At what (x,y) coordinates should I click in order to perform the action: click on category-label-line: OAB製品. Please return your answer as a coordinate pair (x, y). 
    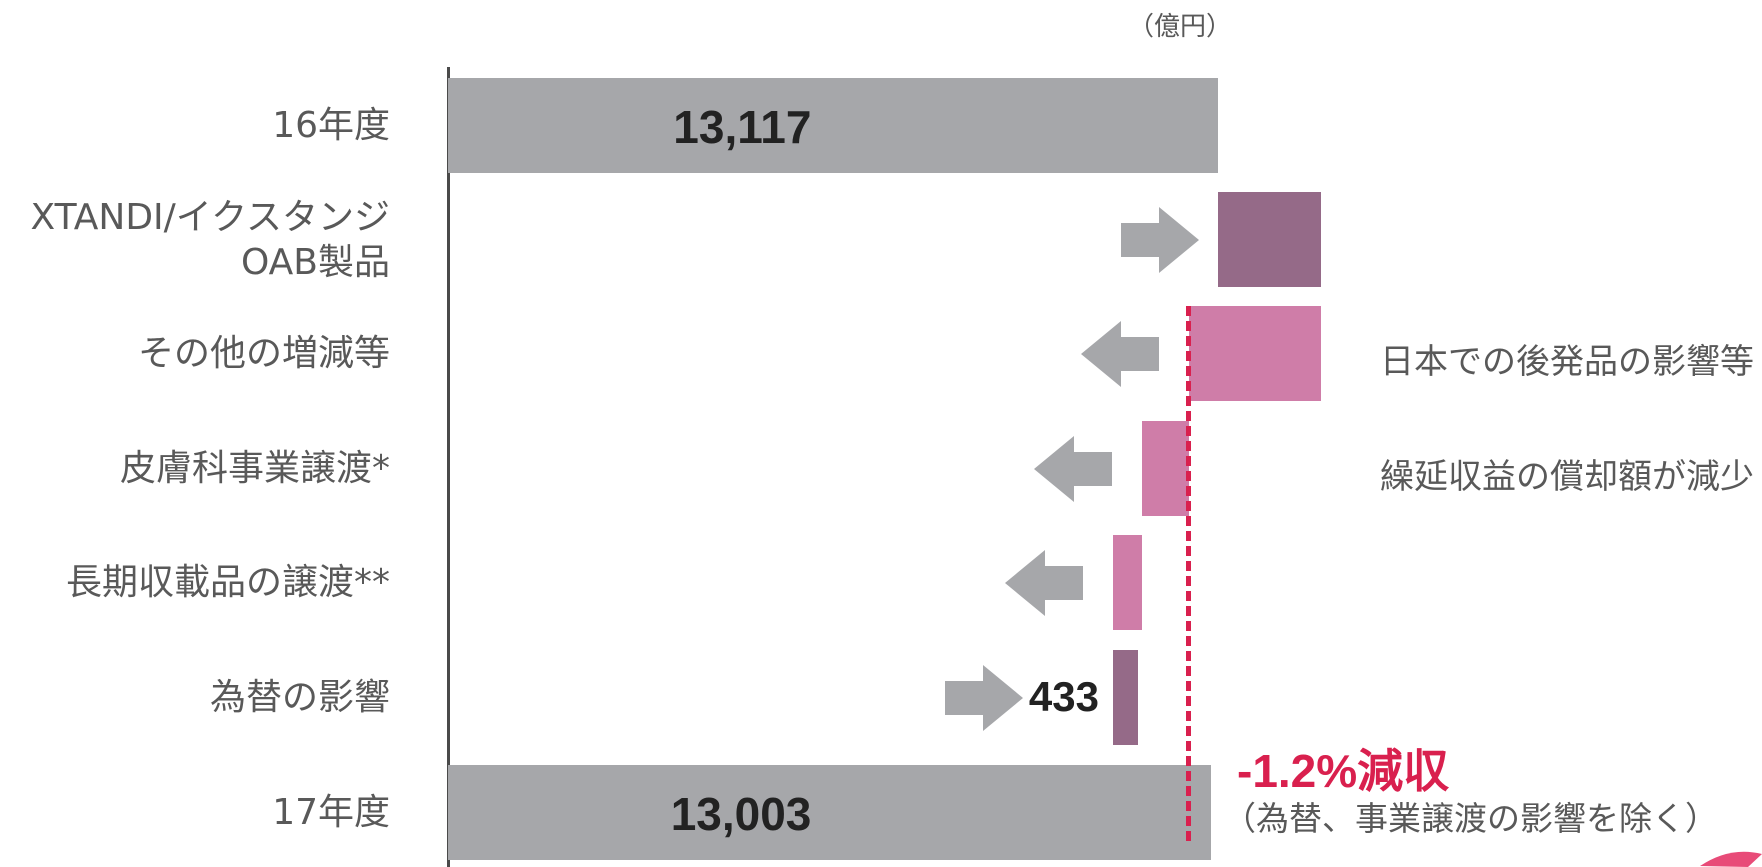
    Looking at the image, I should click on (315, 262).